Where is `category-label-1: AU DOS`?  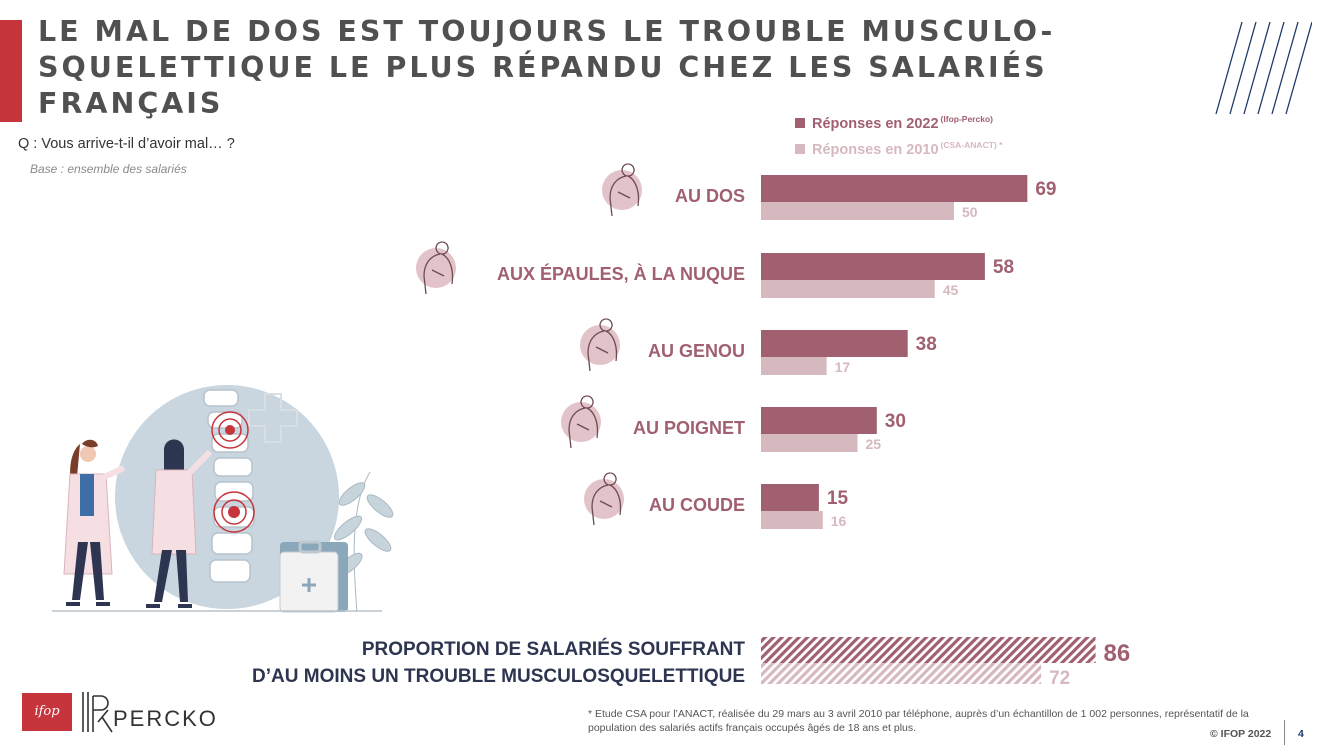 category-label-1: AU DOS is located at coordinates (710, 196).